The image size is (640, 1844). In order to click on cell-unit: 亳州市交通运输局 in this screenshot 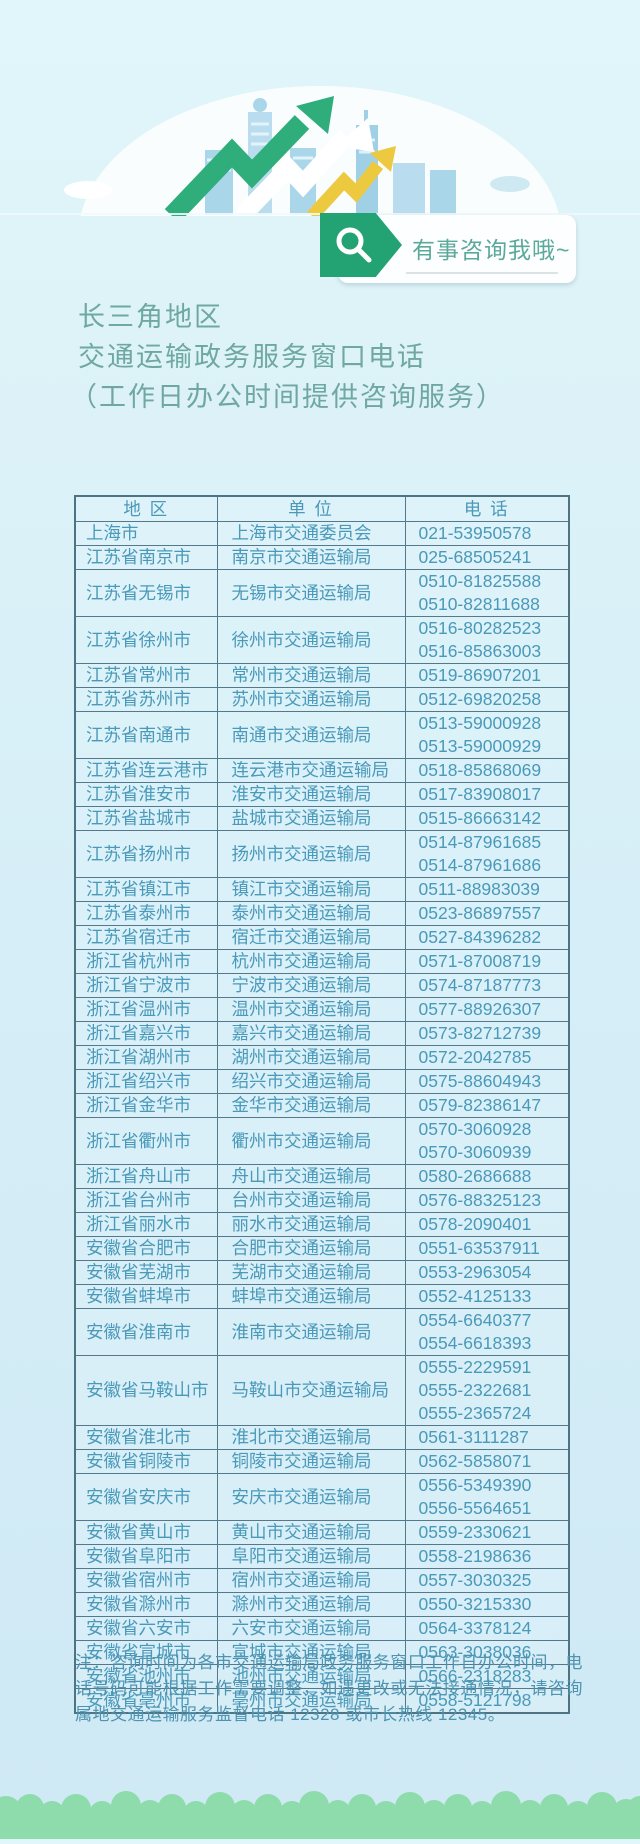, I will do `click(311, 1701)`.